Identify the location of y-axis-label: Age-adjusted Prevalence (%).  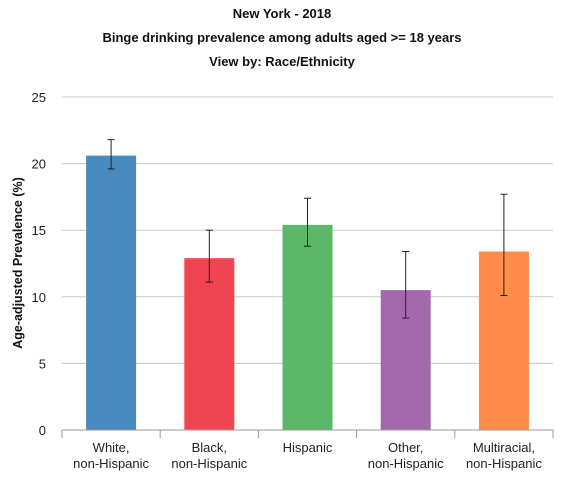
(18, 263).